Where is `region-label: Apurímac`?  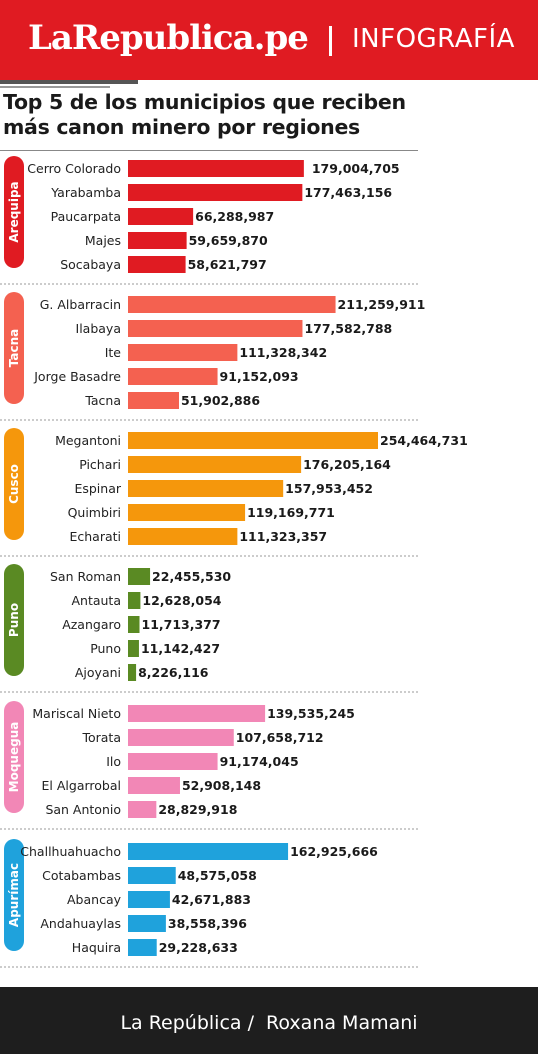
region-label: Apurímac is located at coordinates (14, 895).